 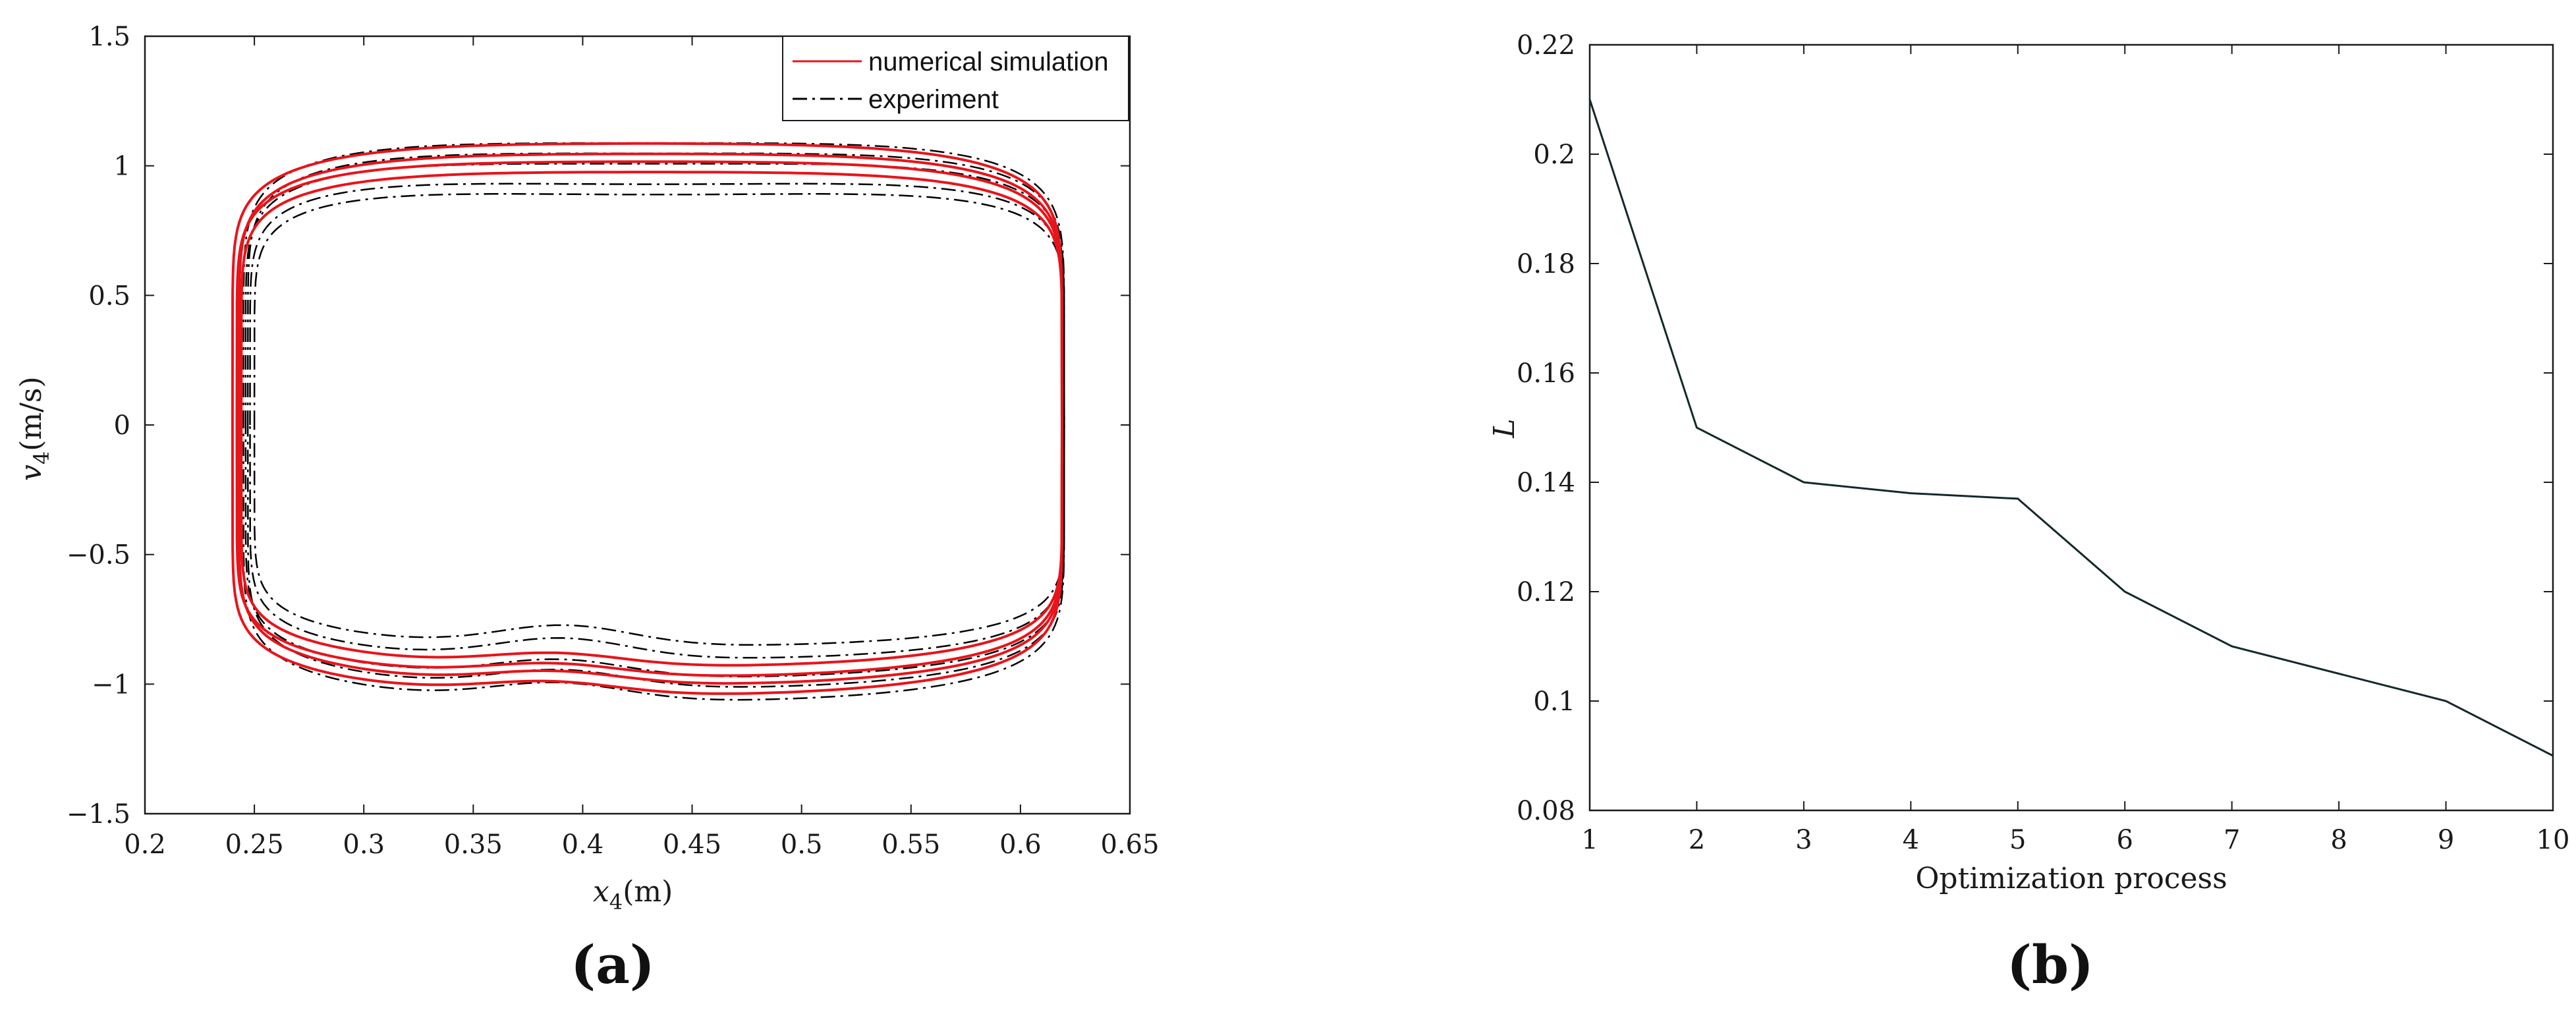 I want to click on panel-a-y-axis-label: v4(m/s), so click(x=34, y=428).